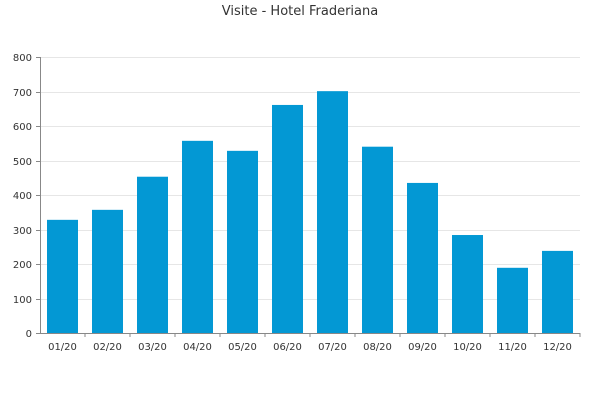  I want to click on y-tick-label: 100, so click(22, 300).